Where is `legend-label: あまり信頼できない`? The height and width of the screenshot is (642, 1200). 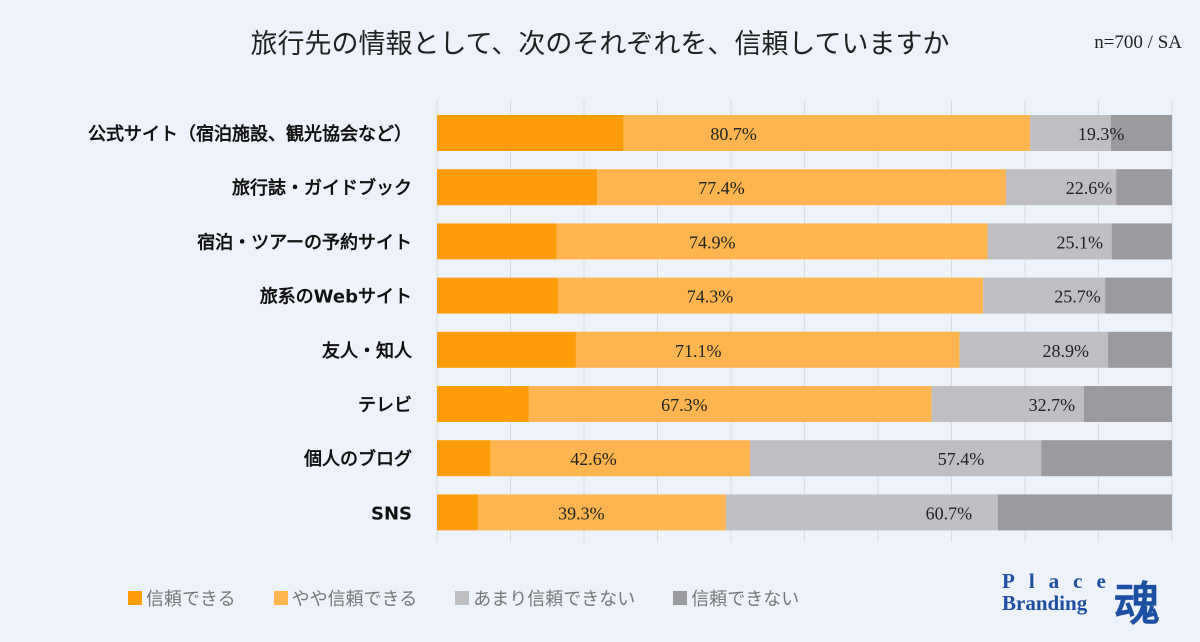
legend-label: あまり信頼できない is located at coordinates (554, 599).